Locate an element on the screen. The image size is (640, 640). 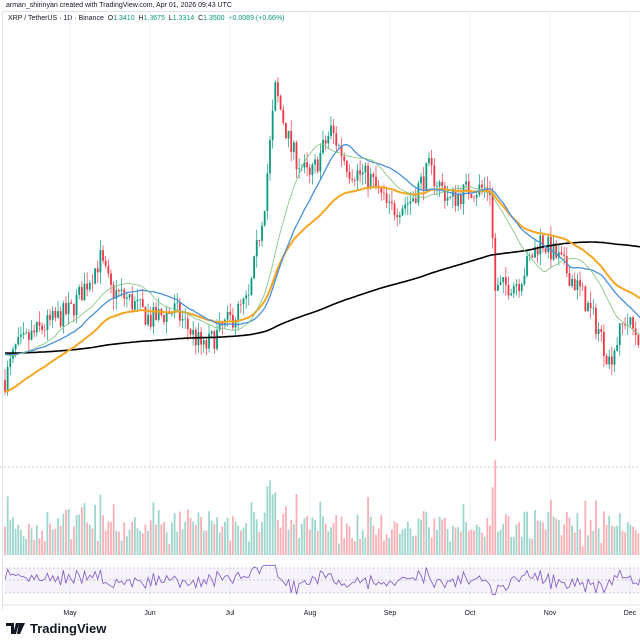
time-axis-label-jun: Jun is located at coordinates (149, 613).